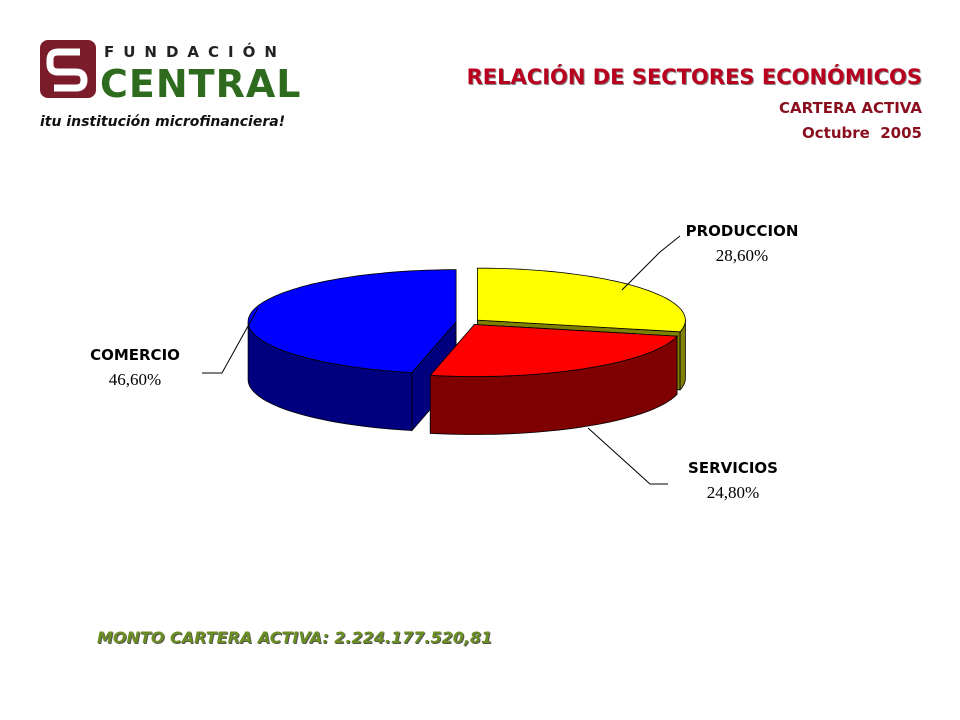 The image size is (960, 720). What do you see at coordinates (742, 231) in the screenshot?
I see `slice-label: PRODUCCION` at bounding box center [742, 231].